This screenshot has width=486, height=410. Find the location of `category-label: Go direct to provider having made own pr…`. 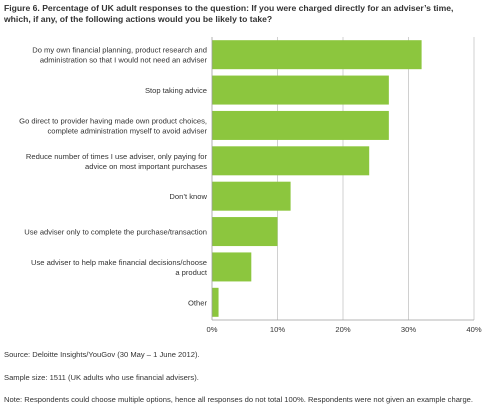

category-label: Go direct to provider having made own pr… is located at coordinates (113, 125).